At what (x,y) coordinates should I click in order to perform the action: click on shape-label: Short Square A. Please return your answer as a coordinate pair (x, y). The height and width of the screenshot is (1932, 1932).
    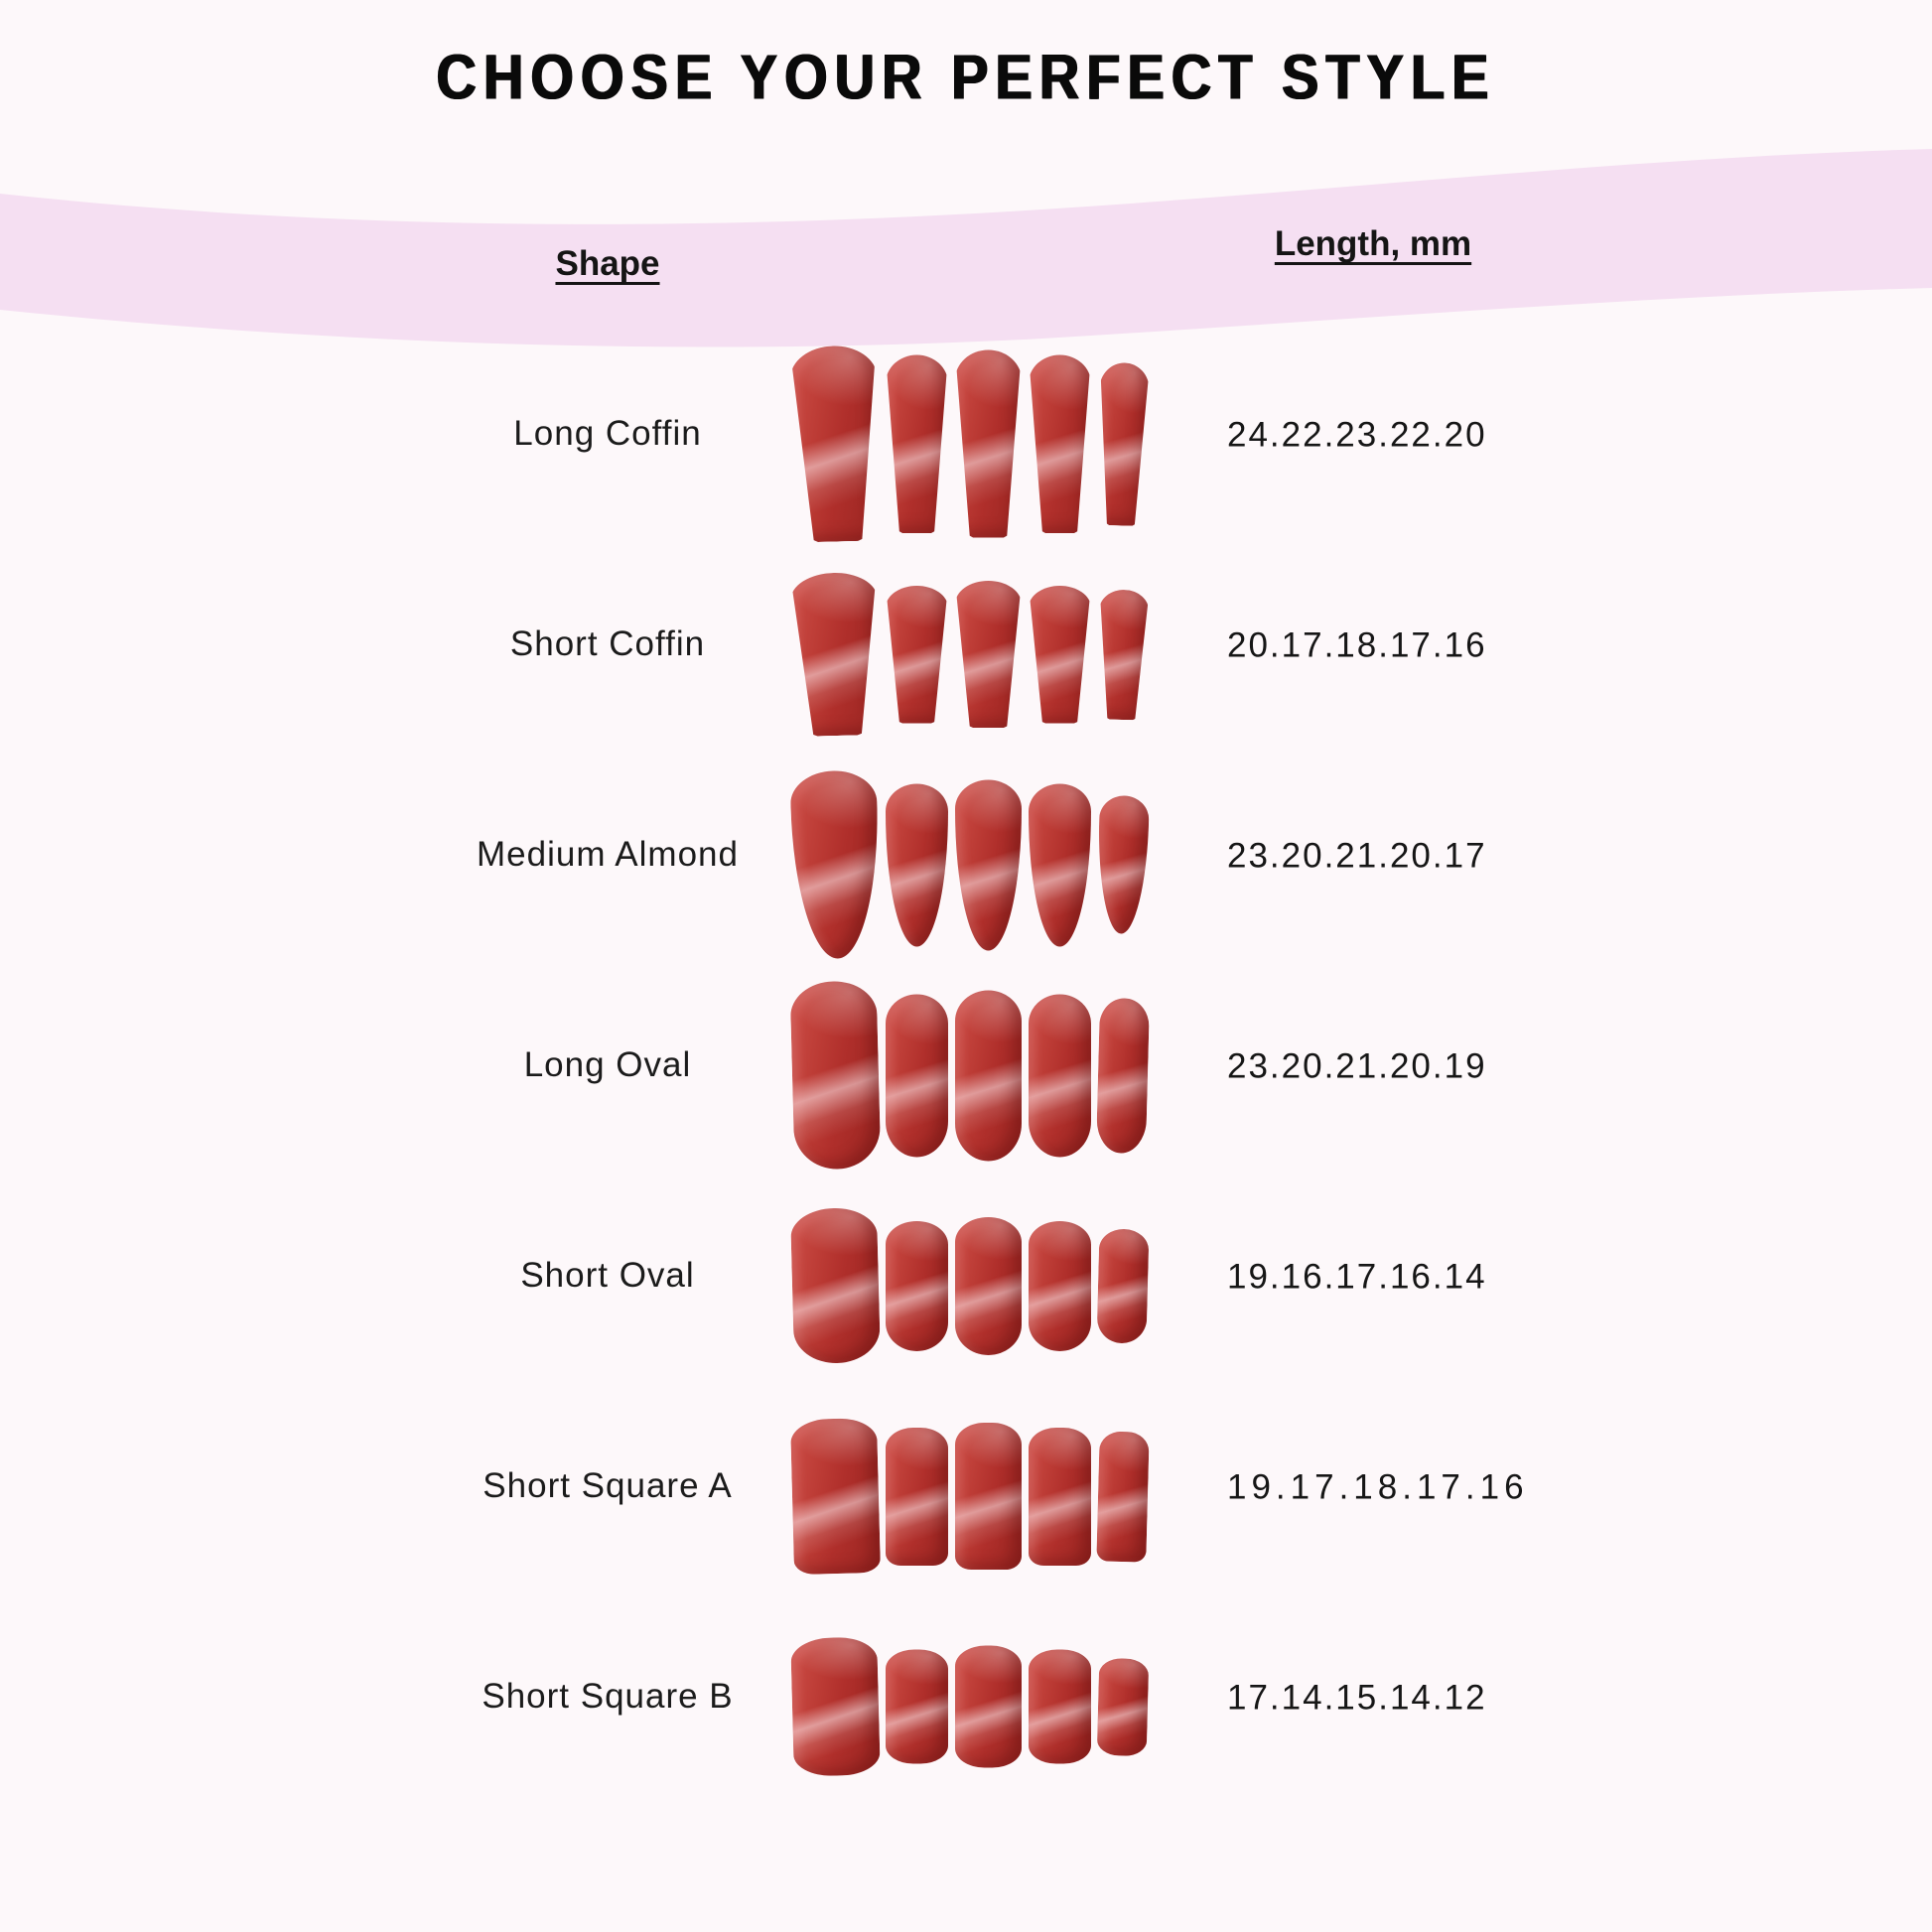
    Looking at the image, I should click on (608, 1486).